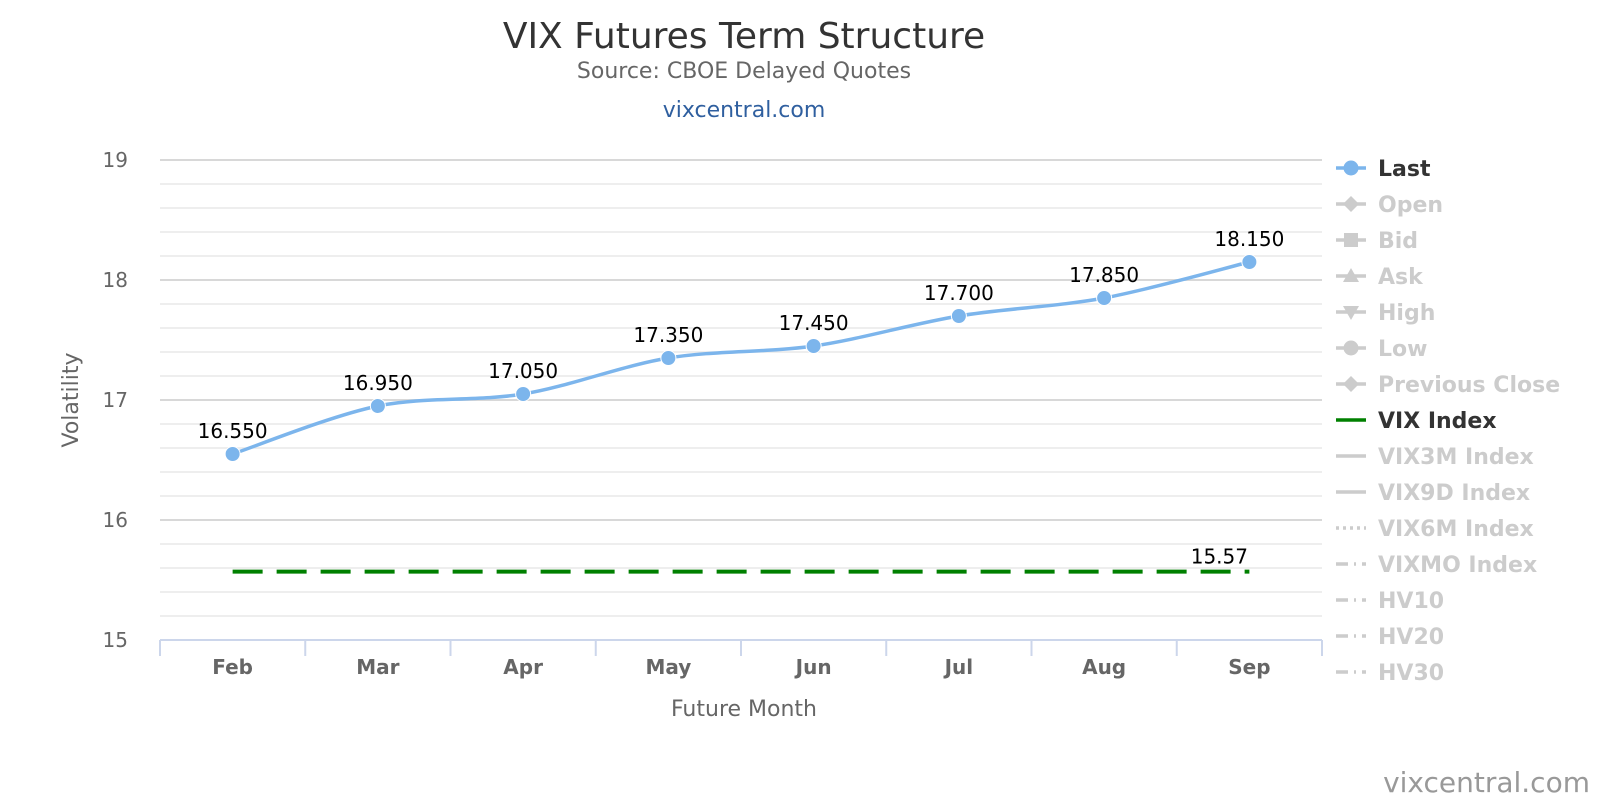 This screenshot has height=800, width=1600. What do you see at coordinates (1486, 782) in the screenshot?
I see `credit-text: vixcentral.com` at bounding box center [1486, 782].